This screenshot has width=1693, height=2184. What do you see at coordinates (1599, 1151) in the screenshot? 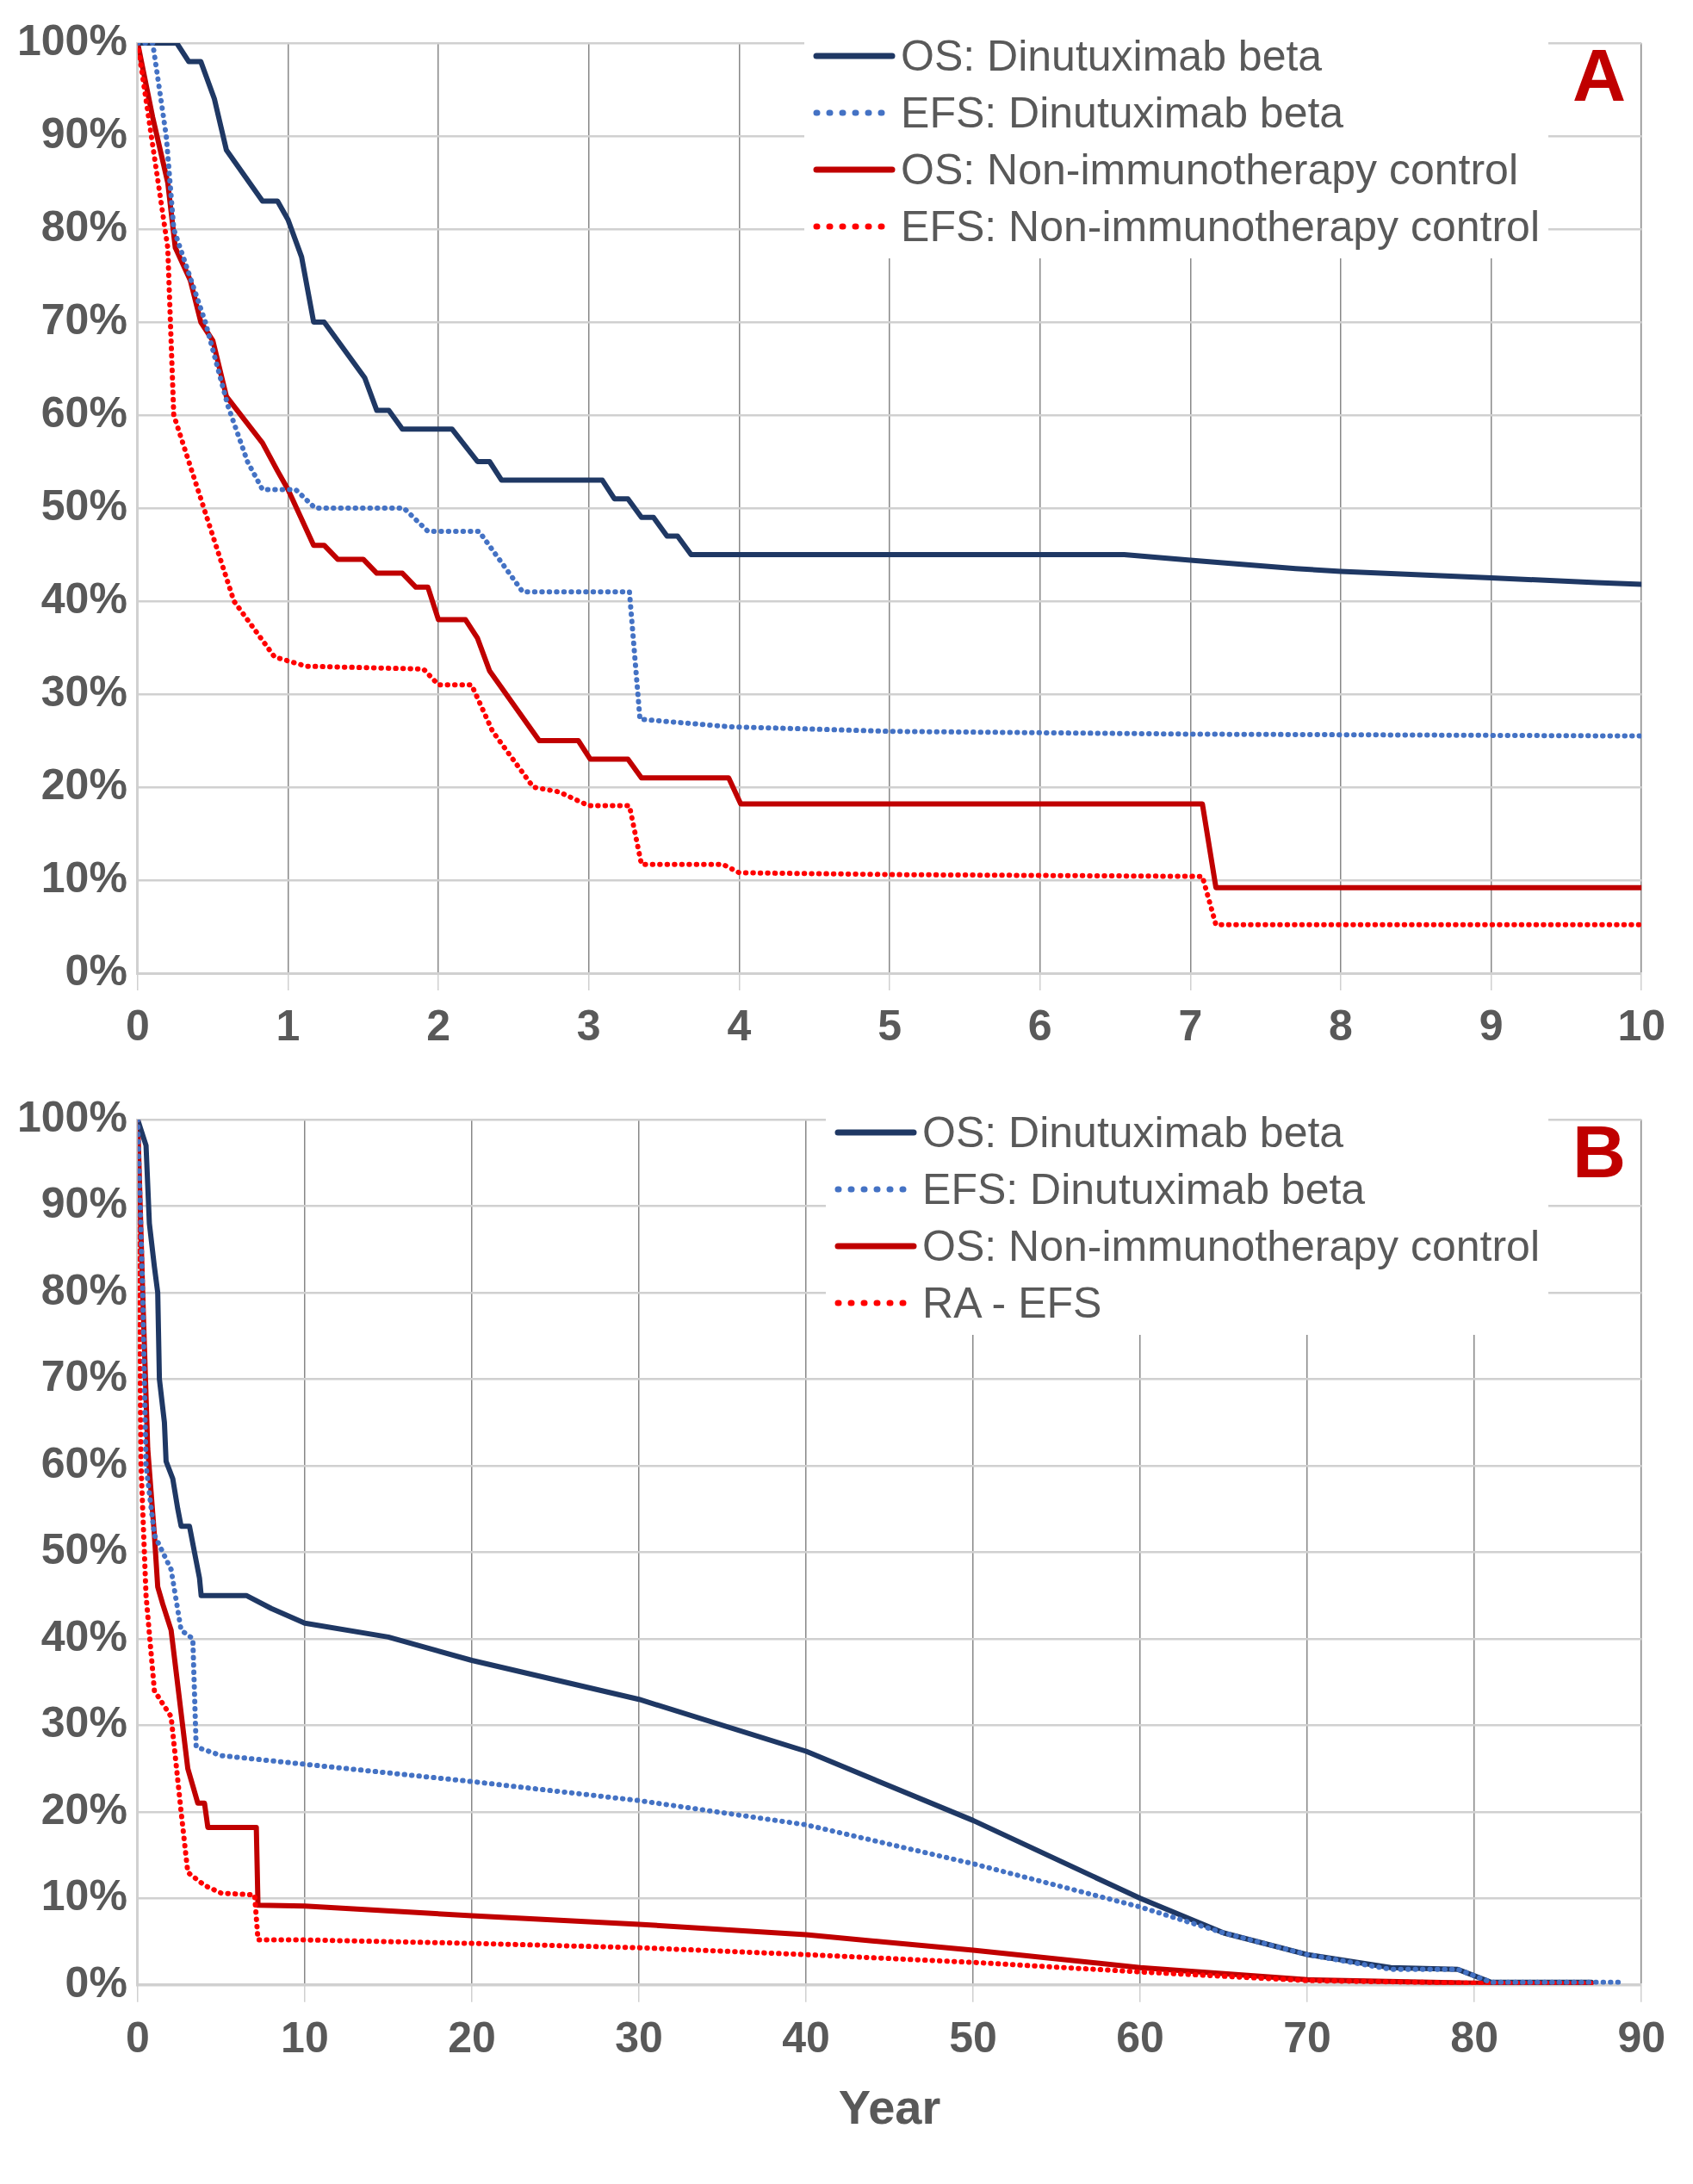
I see `annotation: B` at bounding box center [1599, 1151].